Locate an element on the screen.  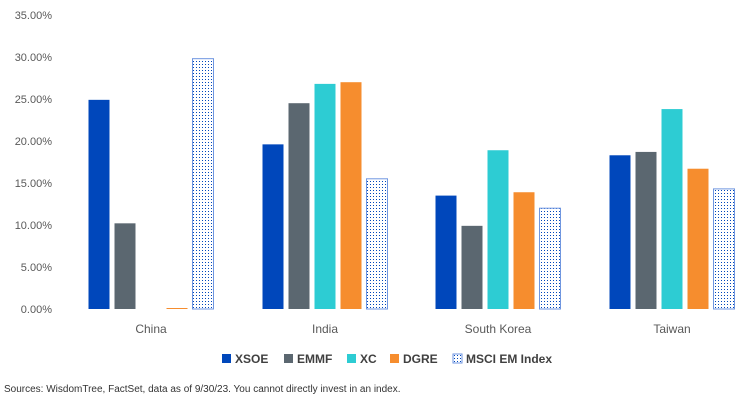
y-tick-label: 5.00% is located at coordinates (36, 268).